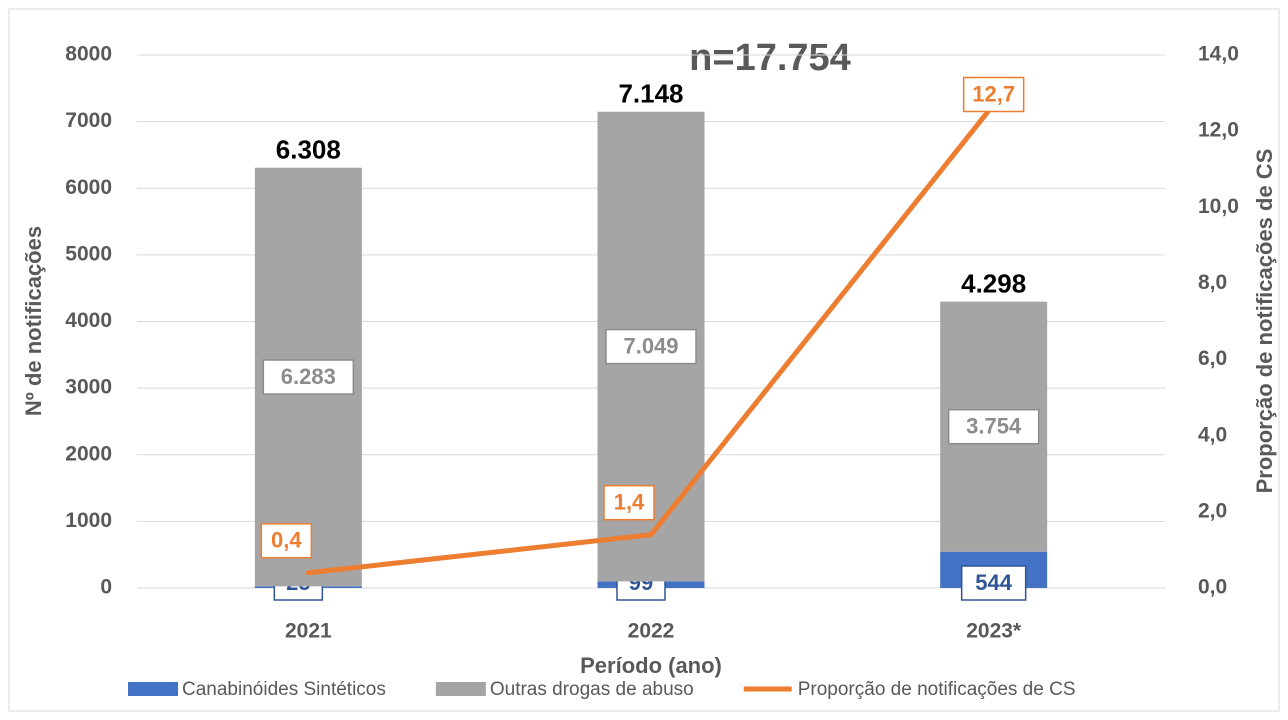  I want to click on y2-tick-label: 0,0, so click(1212, 587).